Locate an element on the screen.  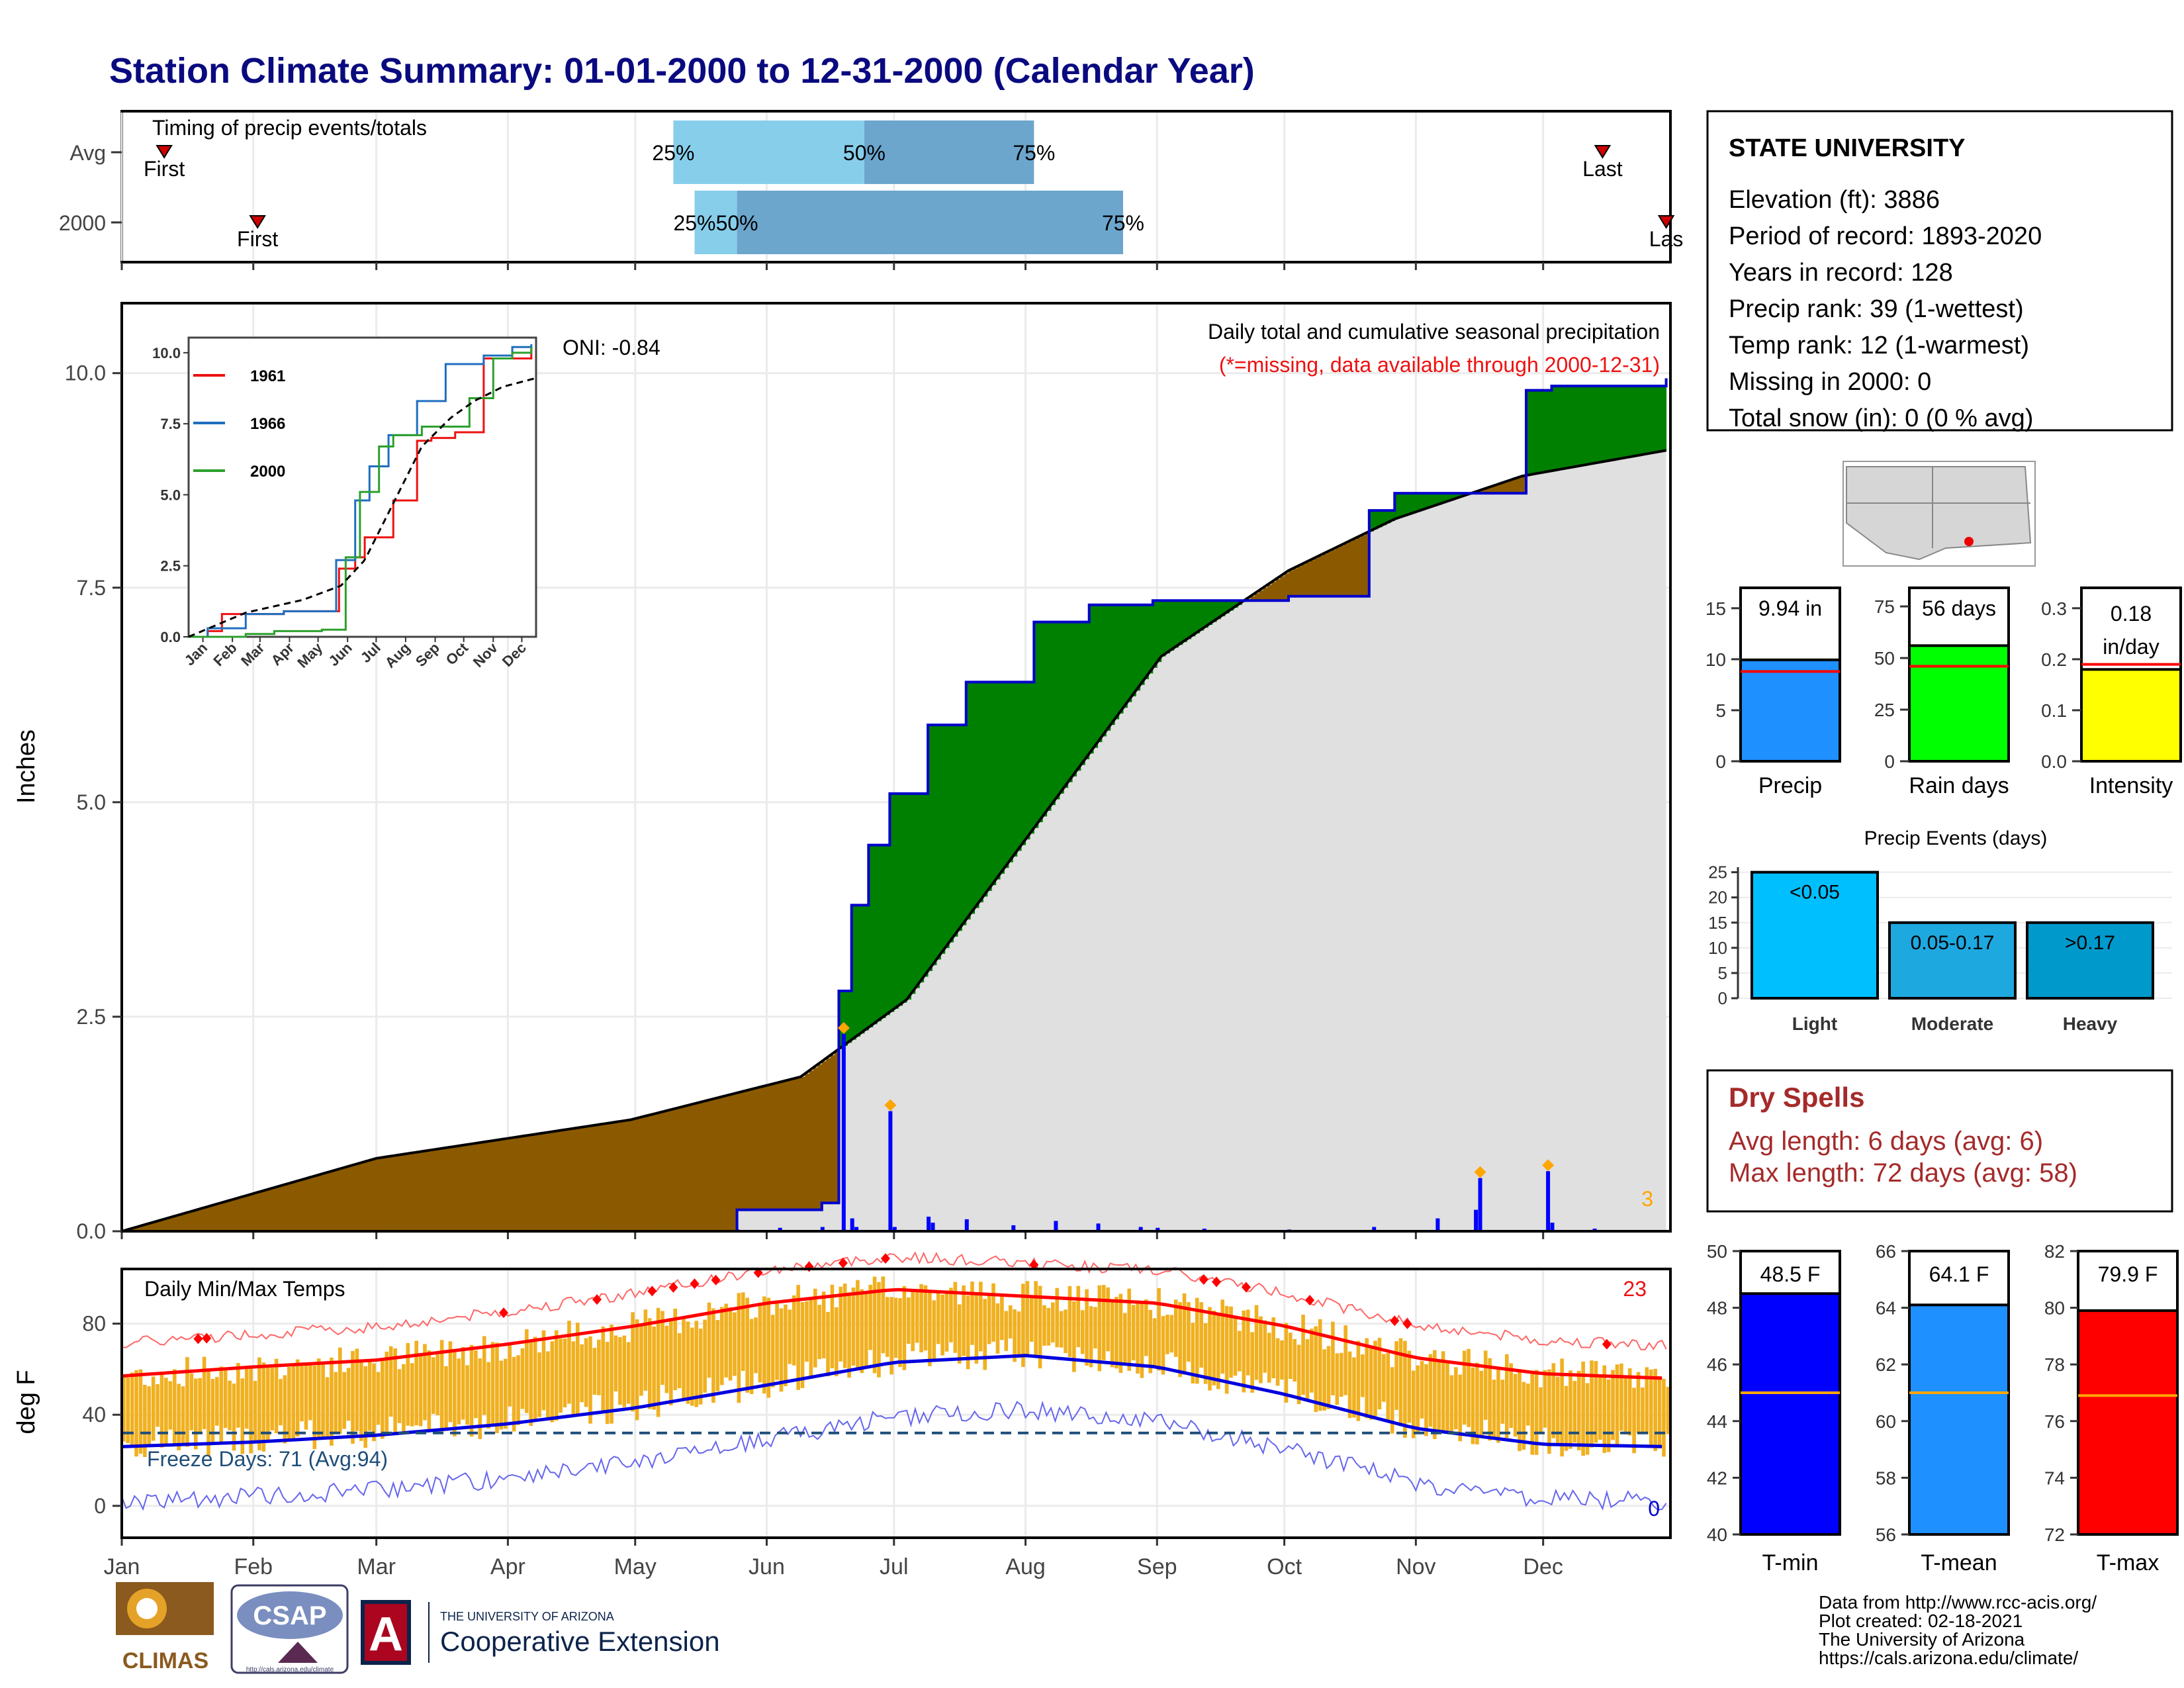
timing-bar-q25-q50 is located at coordinates (768, 152).